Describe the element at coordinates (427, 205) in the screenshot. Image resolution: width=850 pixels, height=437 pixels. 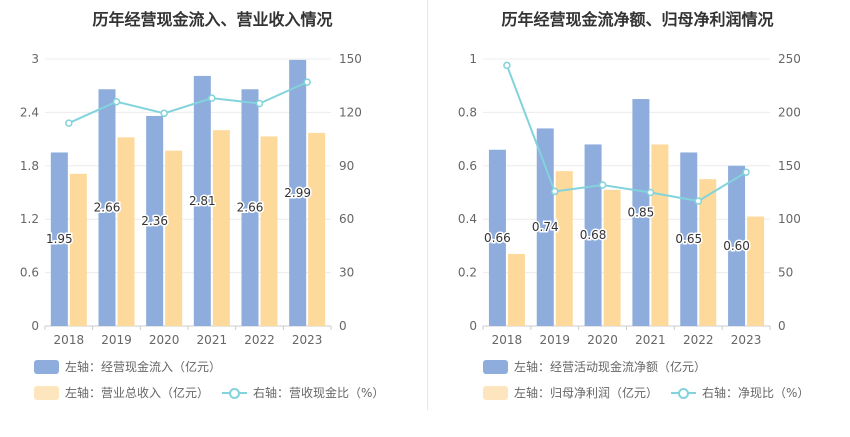
I see `panel-divider` at that location.